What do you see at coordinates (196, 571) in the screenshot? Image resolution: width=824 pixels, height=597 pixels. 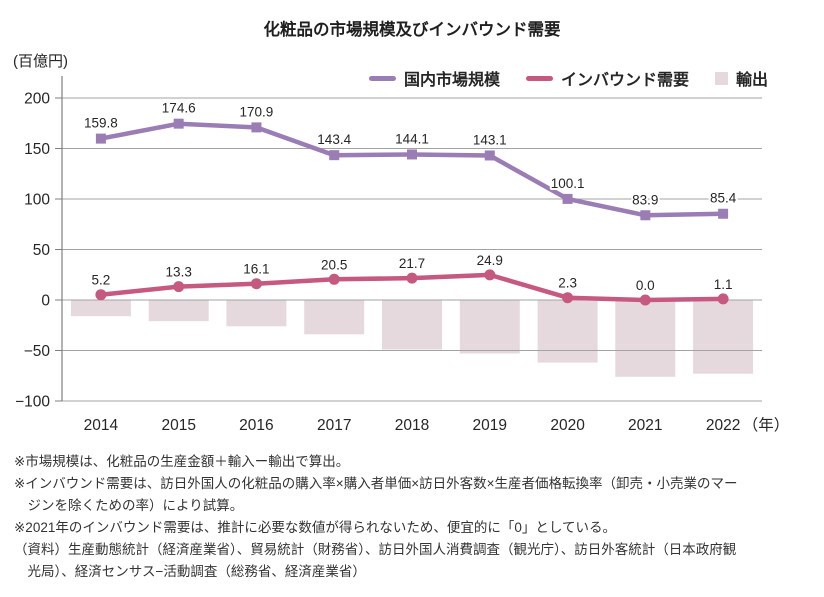 I see `footnote-sources-cont: 光局）、経済センサス−活動調査（総務省、経済産業省）` at bounding box center [196, 571].